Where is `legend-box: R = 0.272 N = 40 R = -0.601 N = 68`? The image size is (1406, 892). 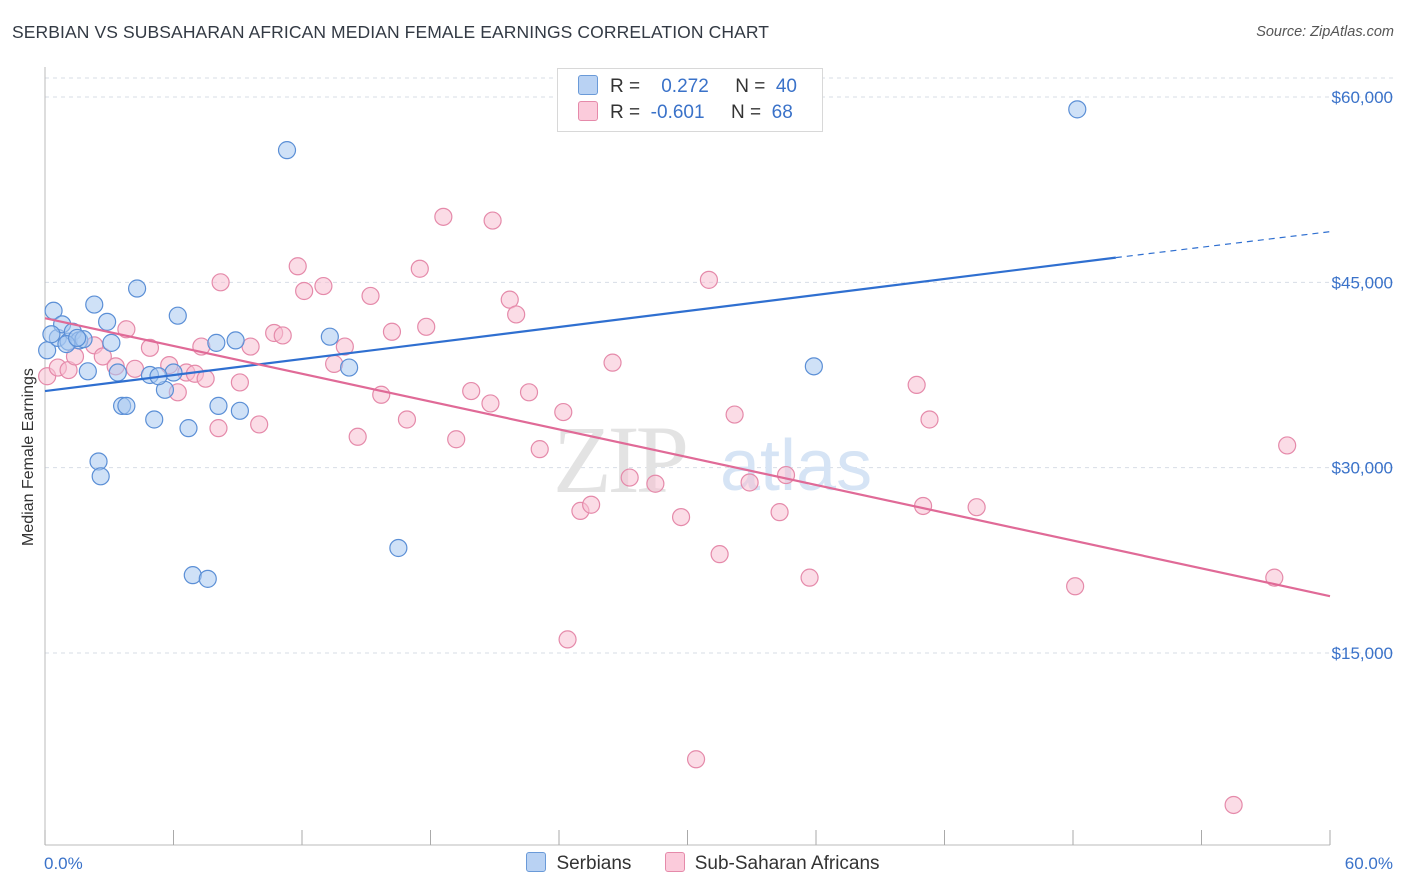
legend-box: R = 0.272 N = 40 R = -0.601 N = 68 is located at coordinates (690, 100).